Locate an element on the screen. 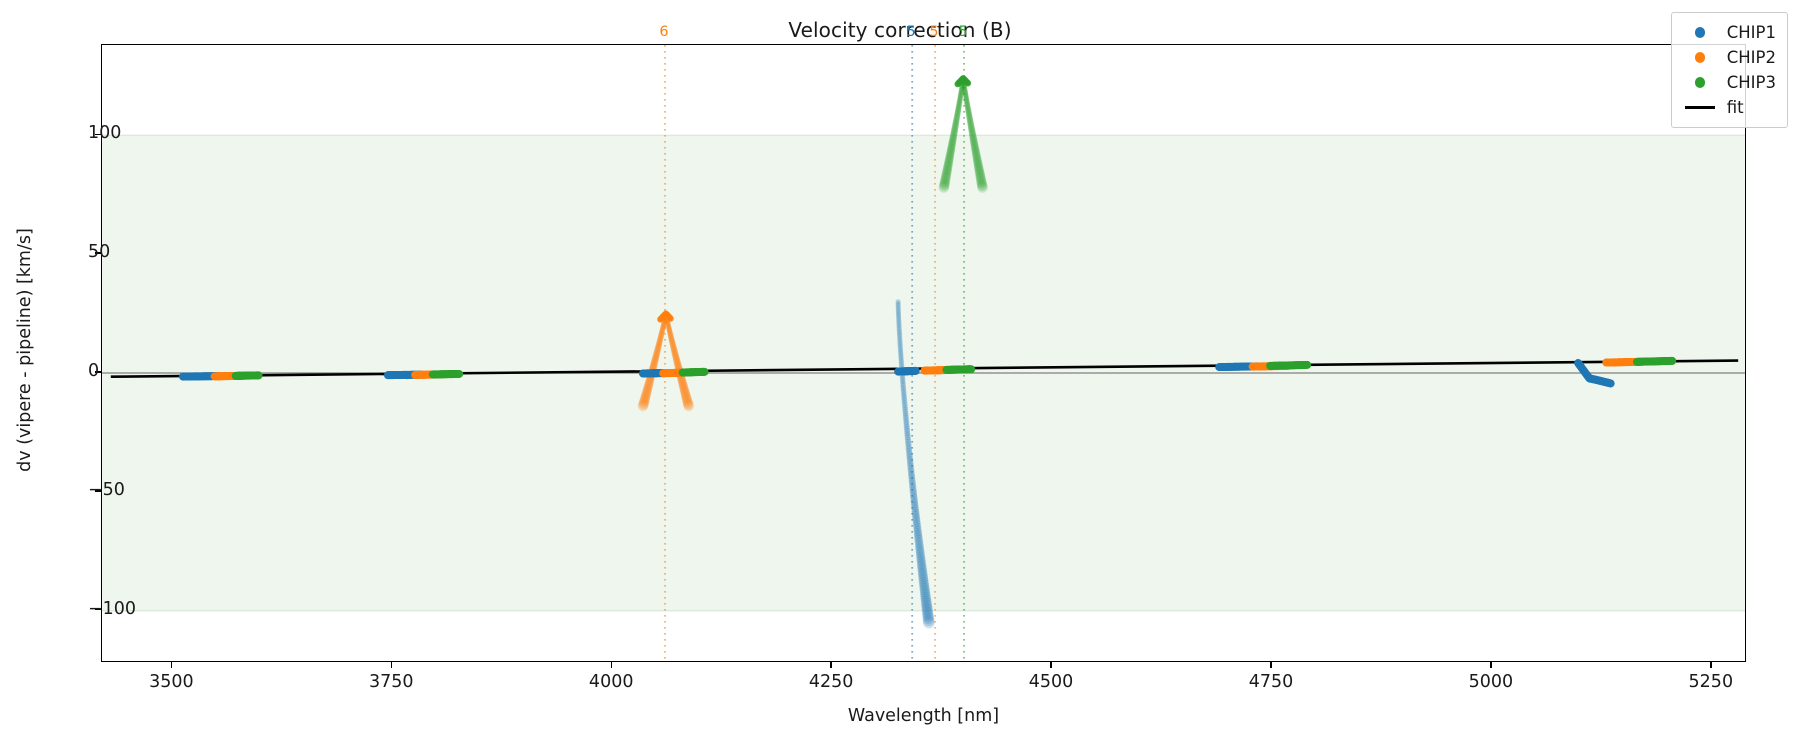 The height and width of the screenshot is (750, 1800). data-point is located at coordinates (915, 370).